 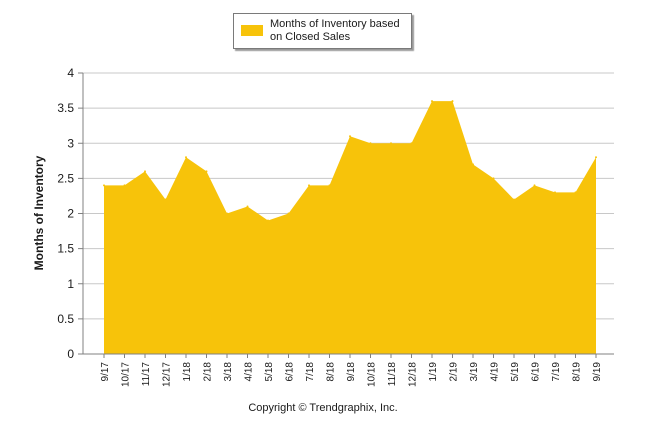 I want to click on x-tick-label: 9/18, so click(x=351, y=372).